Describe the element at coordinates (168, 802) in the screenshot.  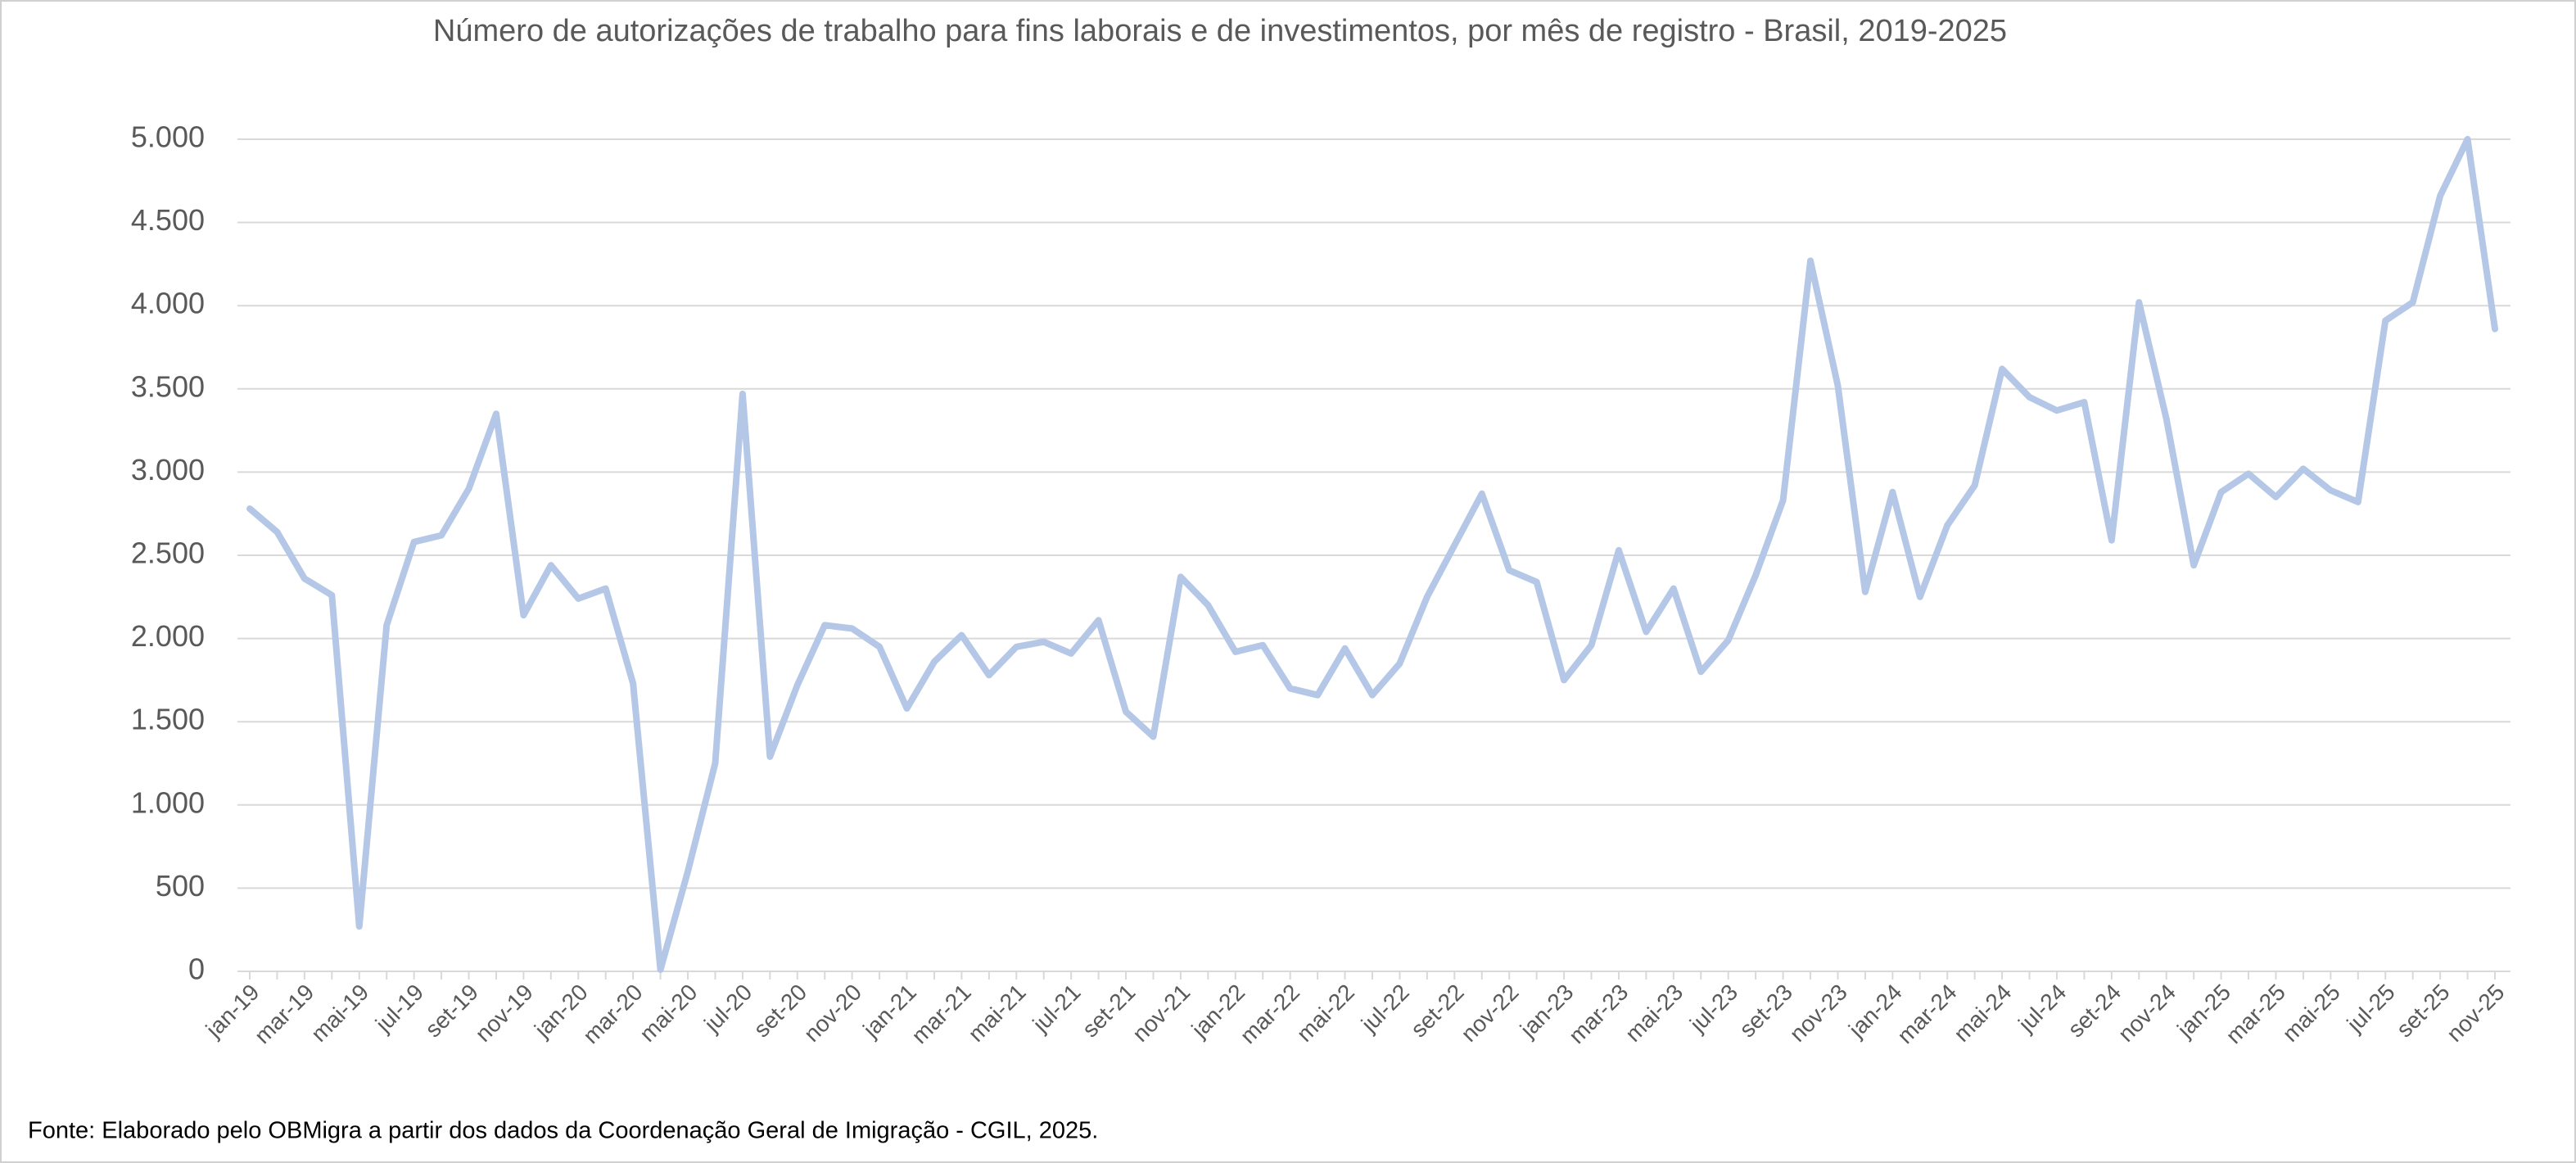
I see `y-tick-label: 1.000` at that location.